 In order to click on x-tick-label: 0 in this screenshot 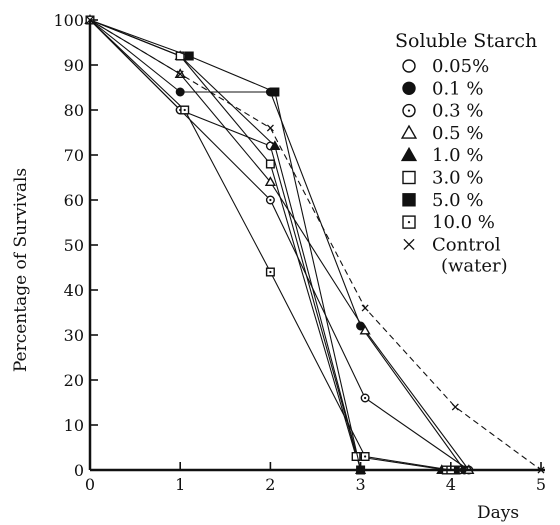, I will do `click(90, 484)`.